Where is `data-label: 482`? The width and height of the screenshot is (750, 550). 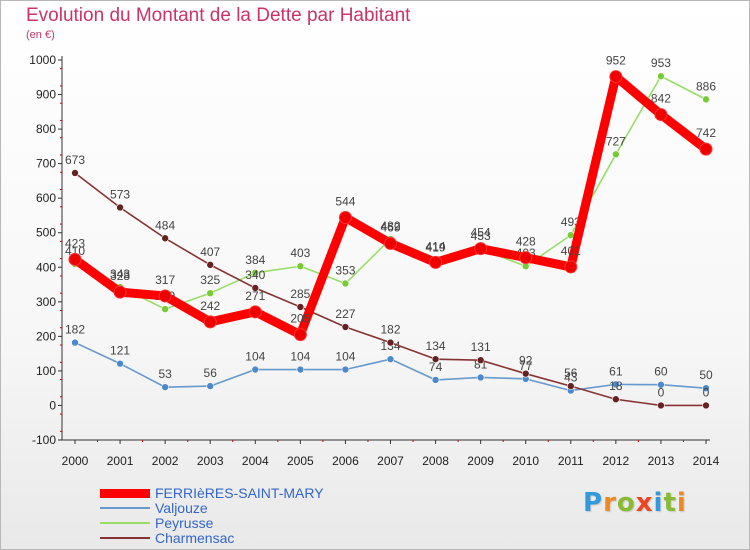
data-label: 482 is located at coordinates (390, 226).